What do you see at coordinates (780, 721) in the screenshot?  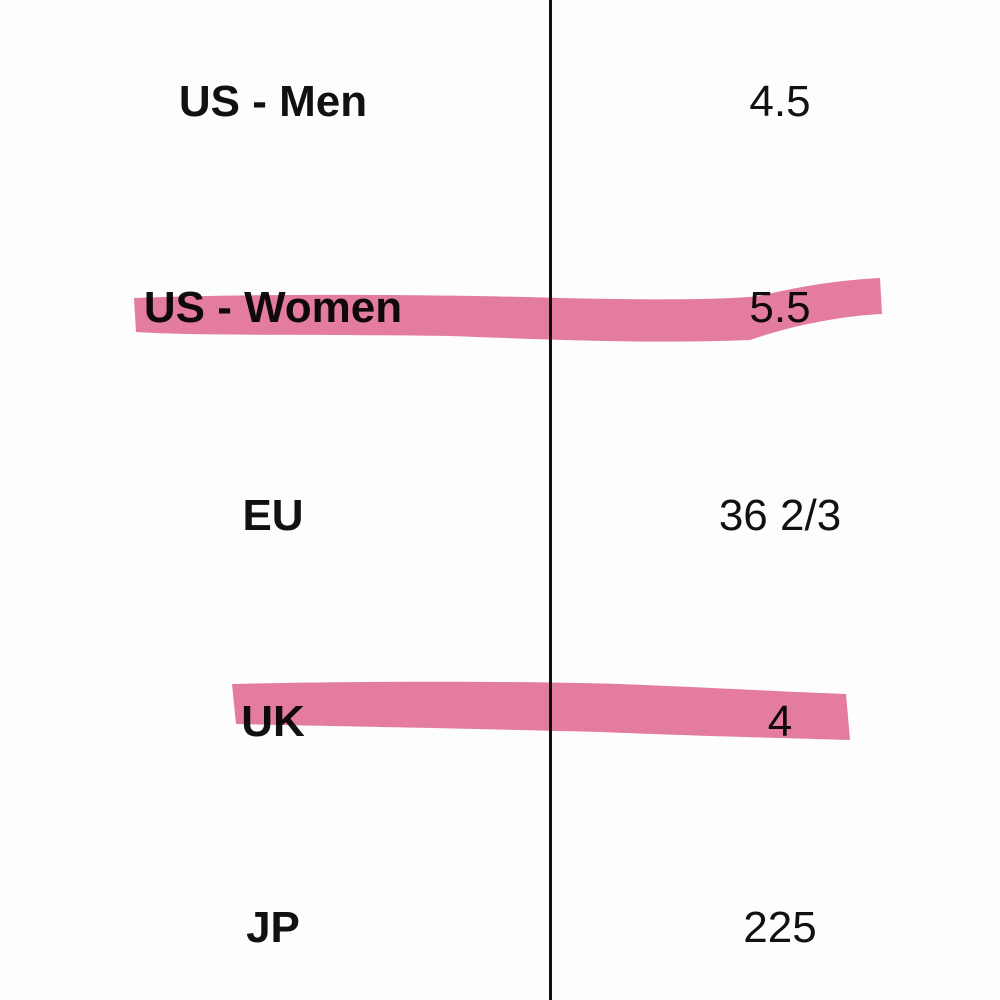 I see `size-value: 4` at bounding box center [780, 721].